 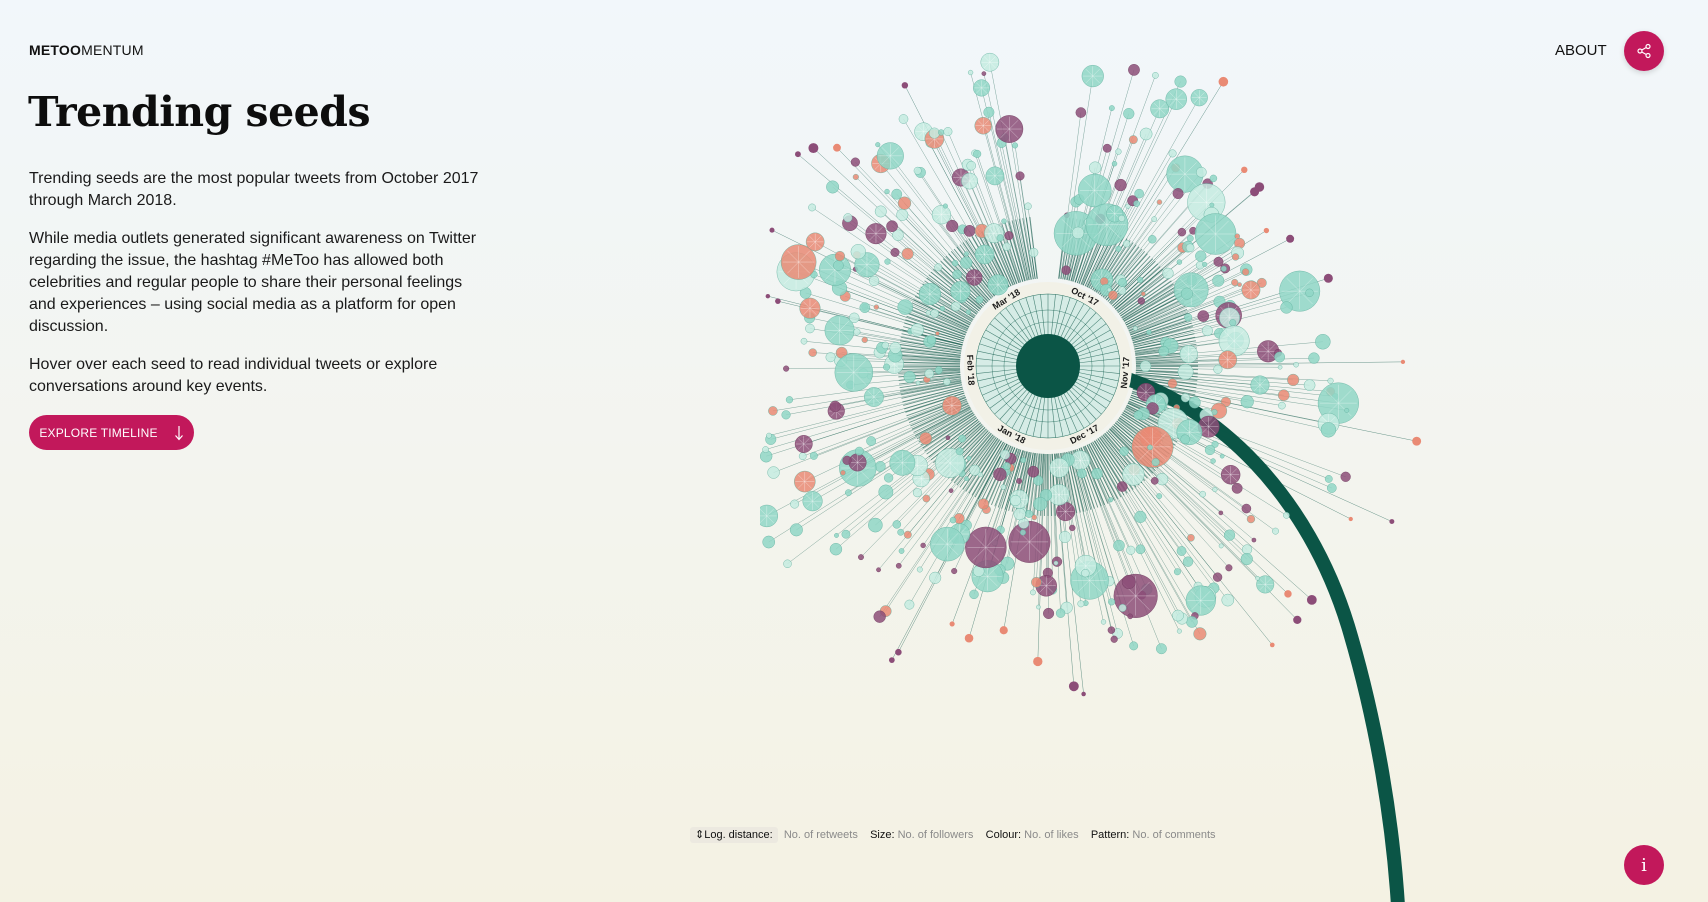 What do you see at coordinates (1644, 51) in the screenshot?
I see `share-button` at bounding box center [1644, 51].